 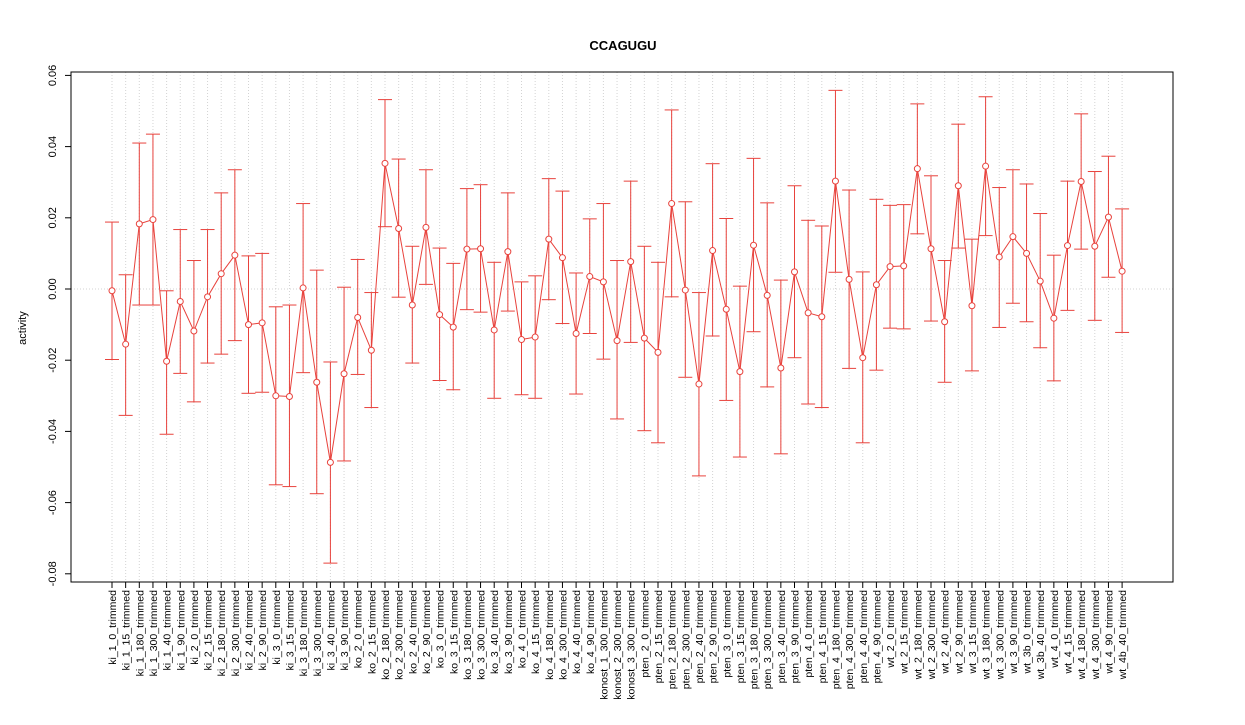 What do you see at coordinates (154, 633) in the screenshot?
I see `x-tick-label: ki_1_300_trimmed` at bounding box center [154, 633].